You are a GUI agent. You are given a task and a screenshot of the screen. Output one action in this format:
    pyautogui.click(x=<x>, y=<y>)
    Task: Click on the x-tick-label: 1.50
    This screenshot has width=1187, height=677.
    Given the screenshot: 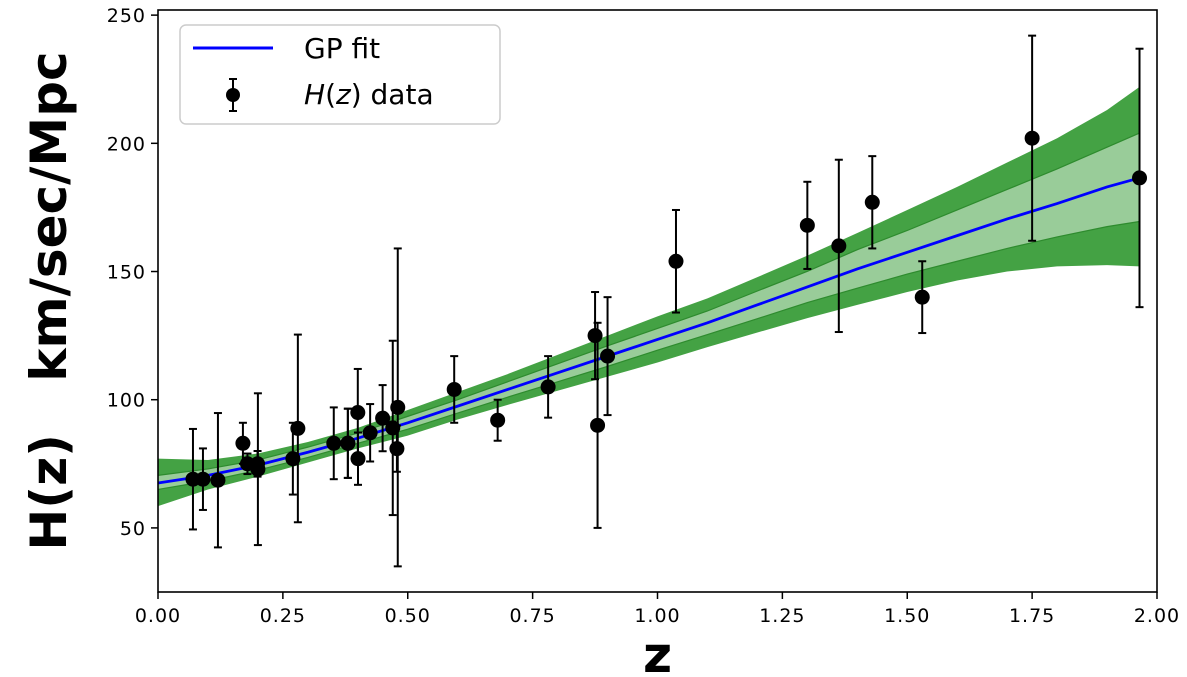 What is the action you would take?
    pyautogui.click(x=907, y=616)
    